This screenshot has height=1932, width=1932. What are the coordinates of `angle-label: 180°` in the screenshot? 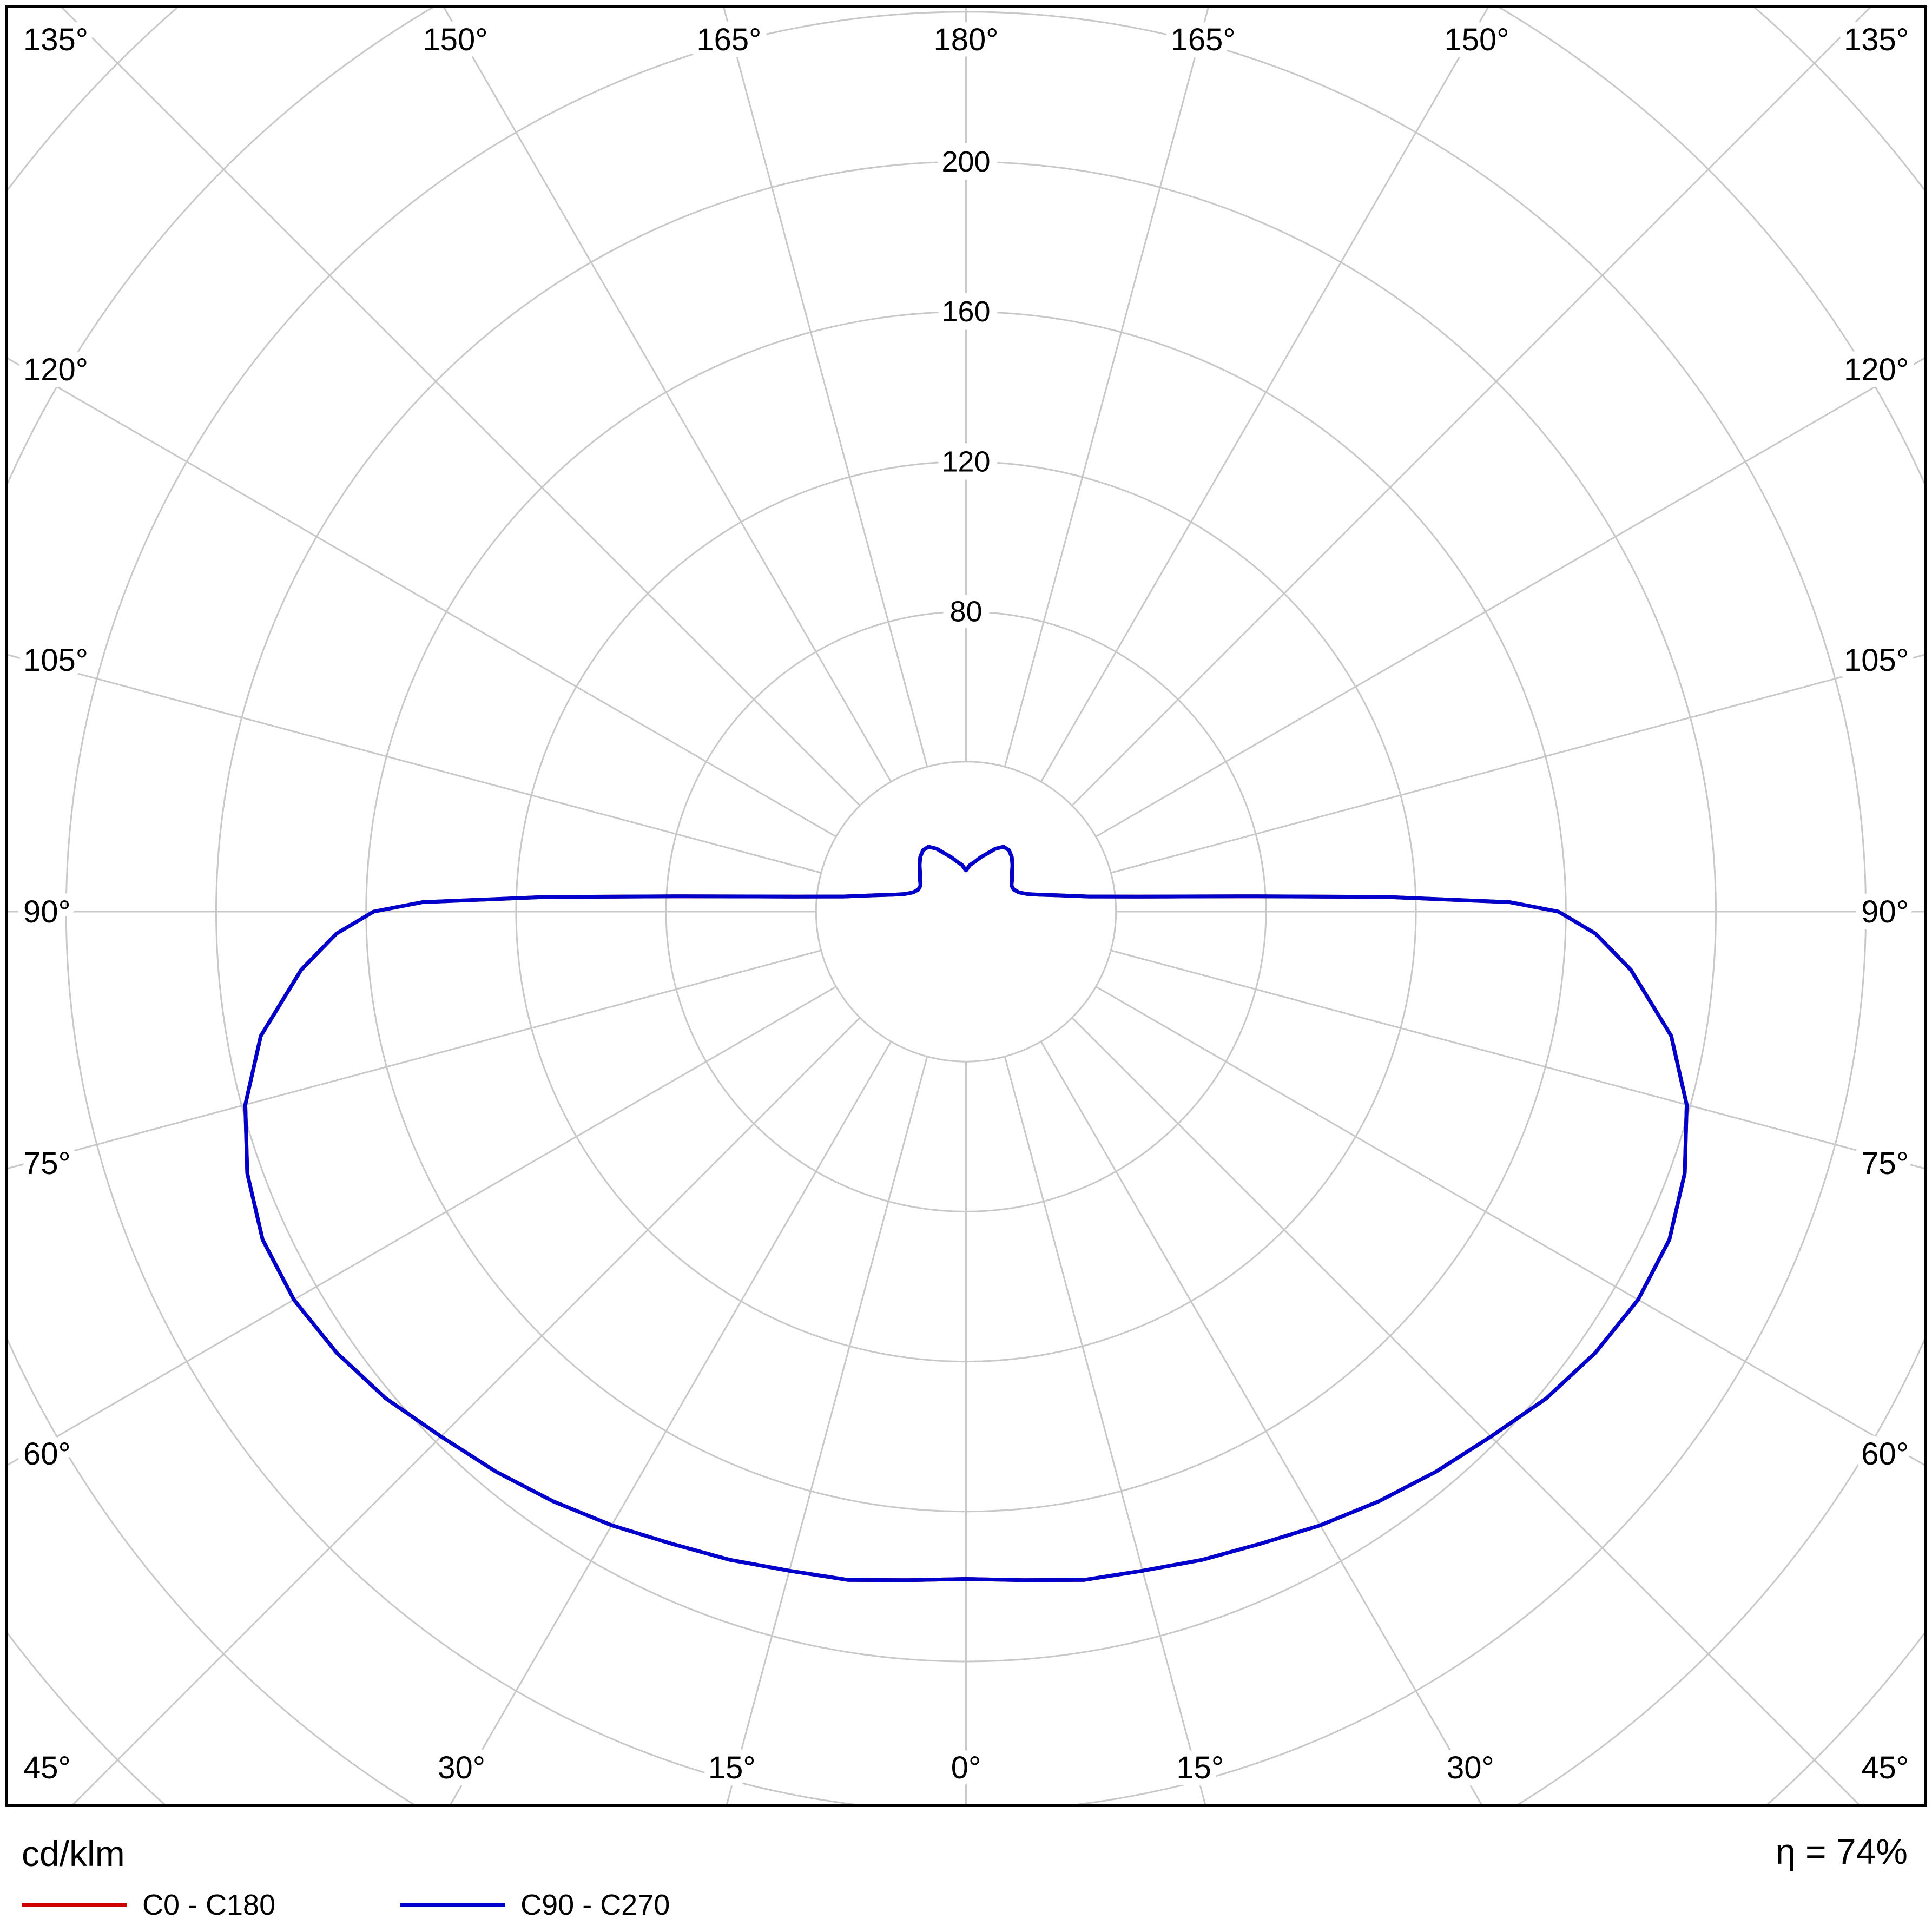 It's located at (966, 39).